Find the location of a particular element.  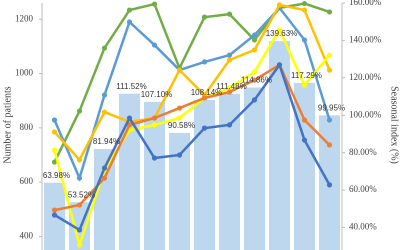

value-label: 111.48% is located at coordinates (231, 86).